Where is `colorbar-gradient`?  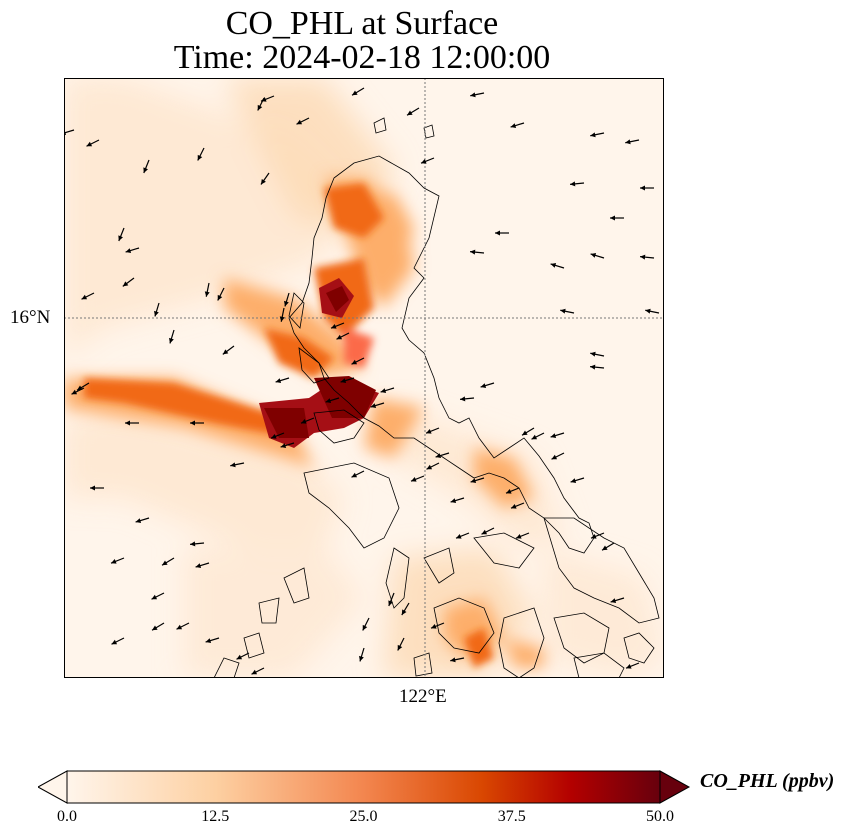 colorbar-gradient is located at coordinates (363, 787).